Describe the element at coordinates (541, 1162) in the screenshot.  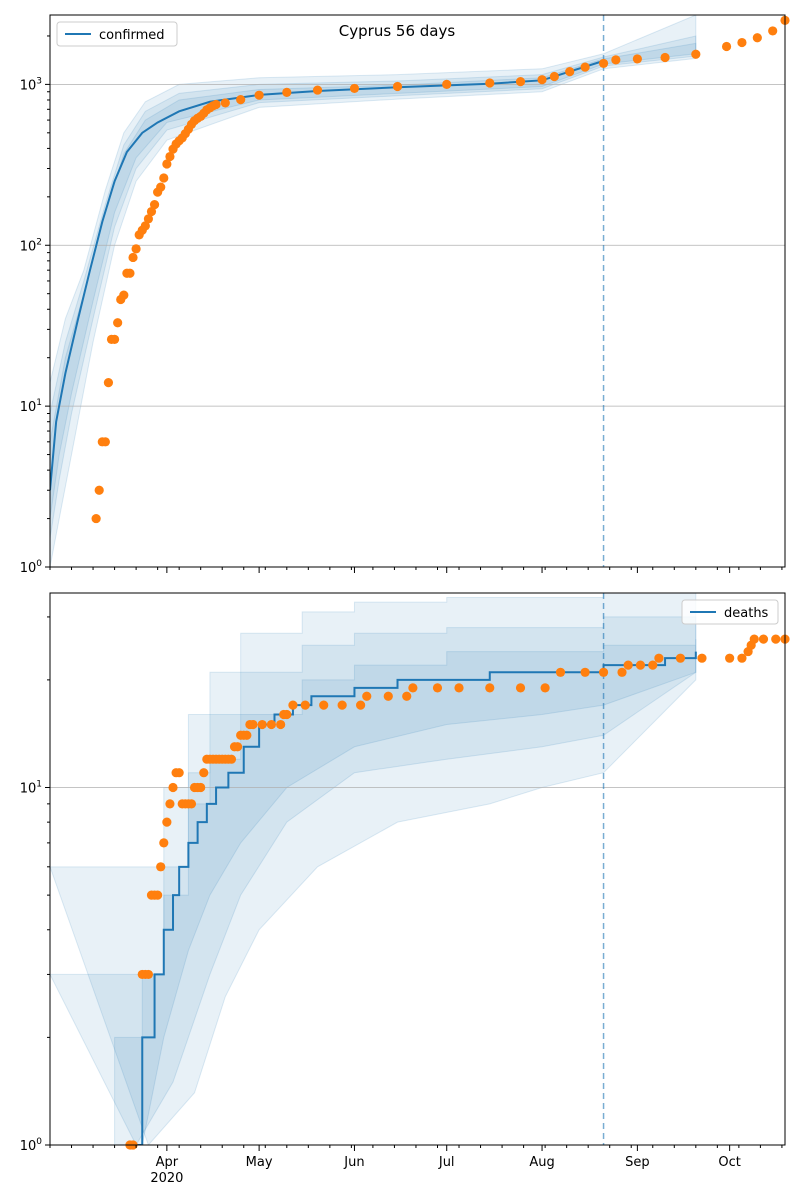
I see `x-tick-label: Aug` at that location.